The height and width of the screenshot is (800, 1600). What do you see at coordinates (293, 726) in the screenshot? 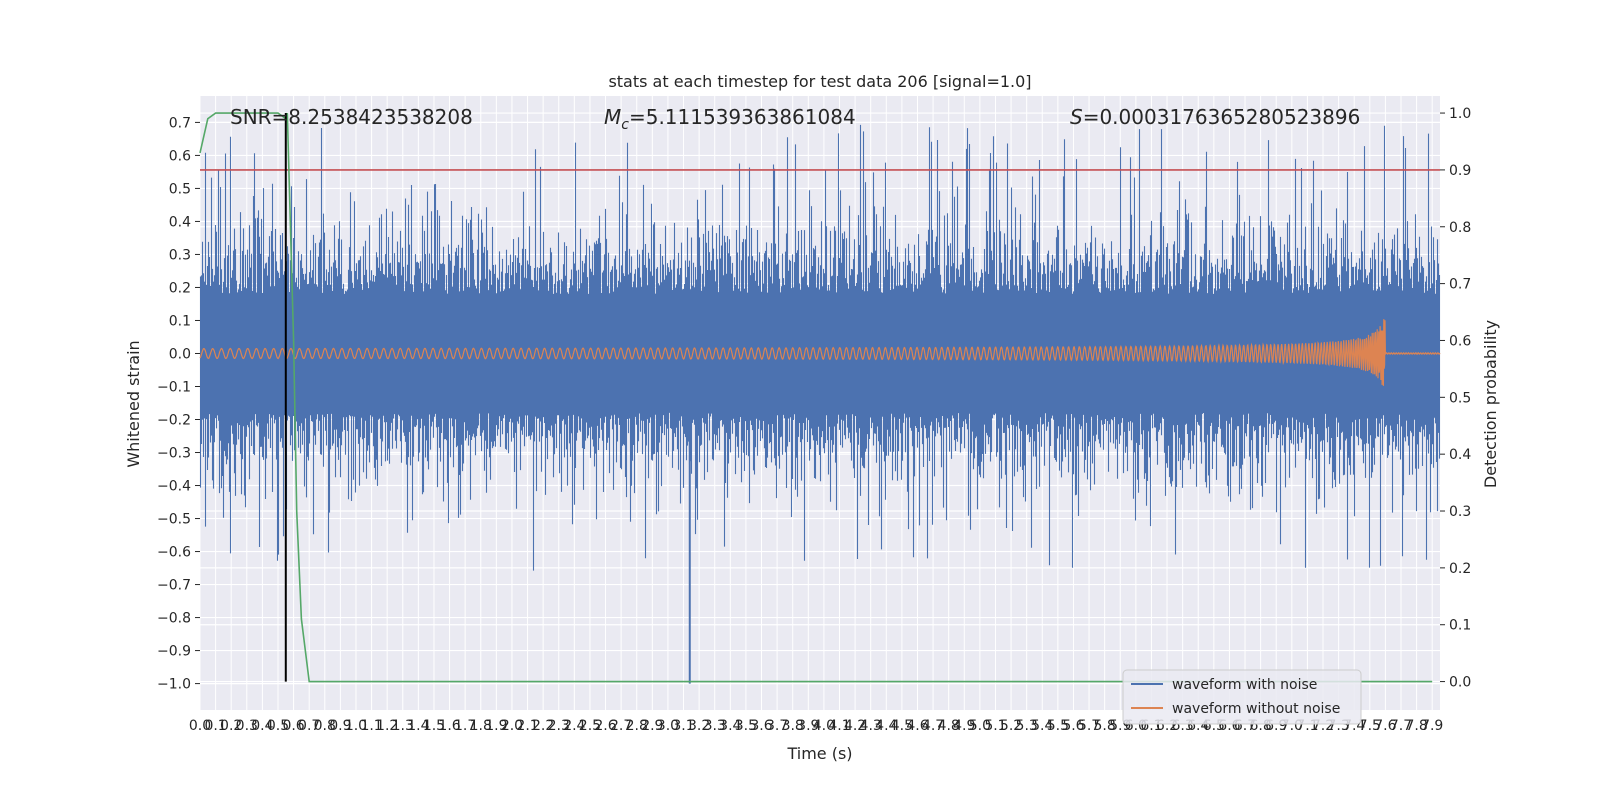
I see `x-tick-label: 0.6` at bounding box center [293, 726].